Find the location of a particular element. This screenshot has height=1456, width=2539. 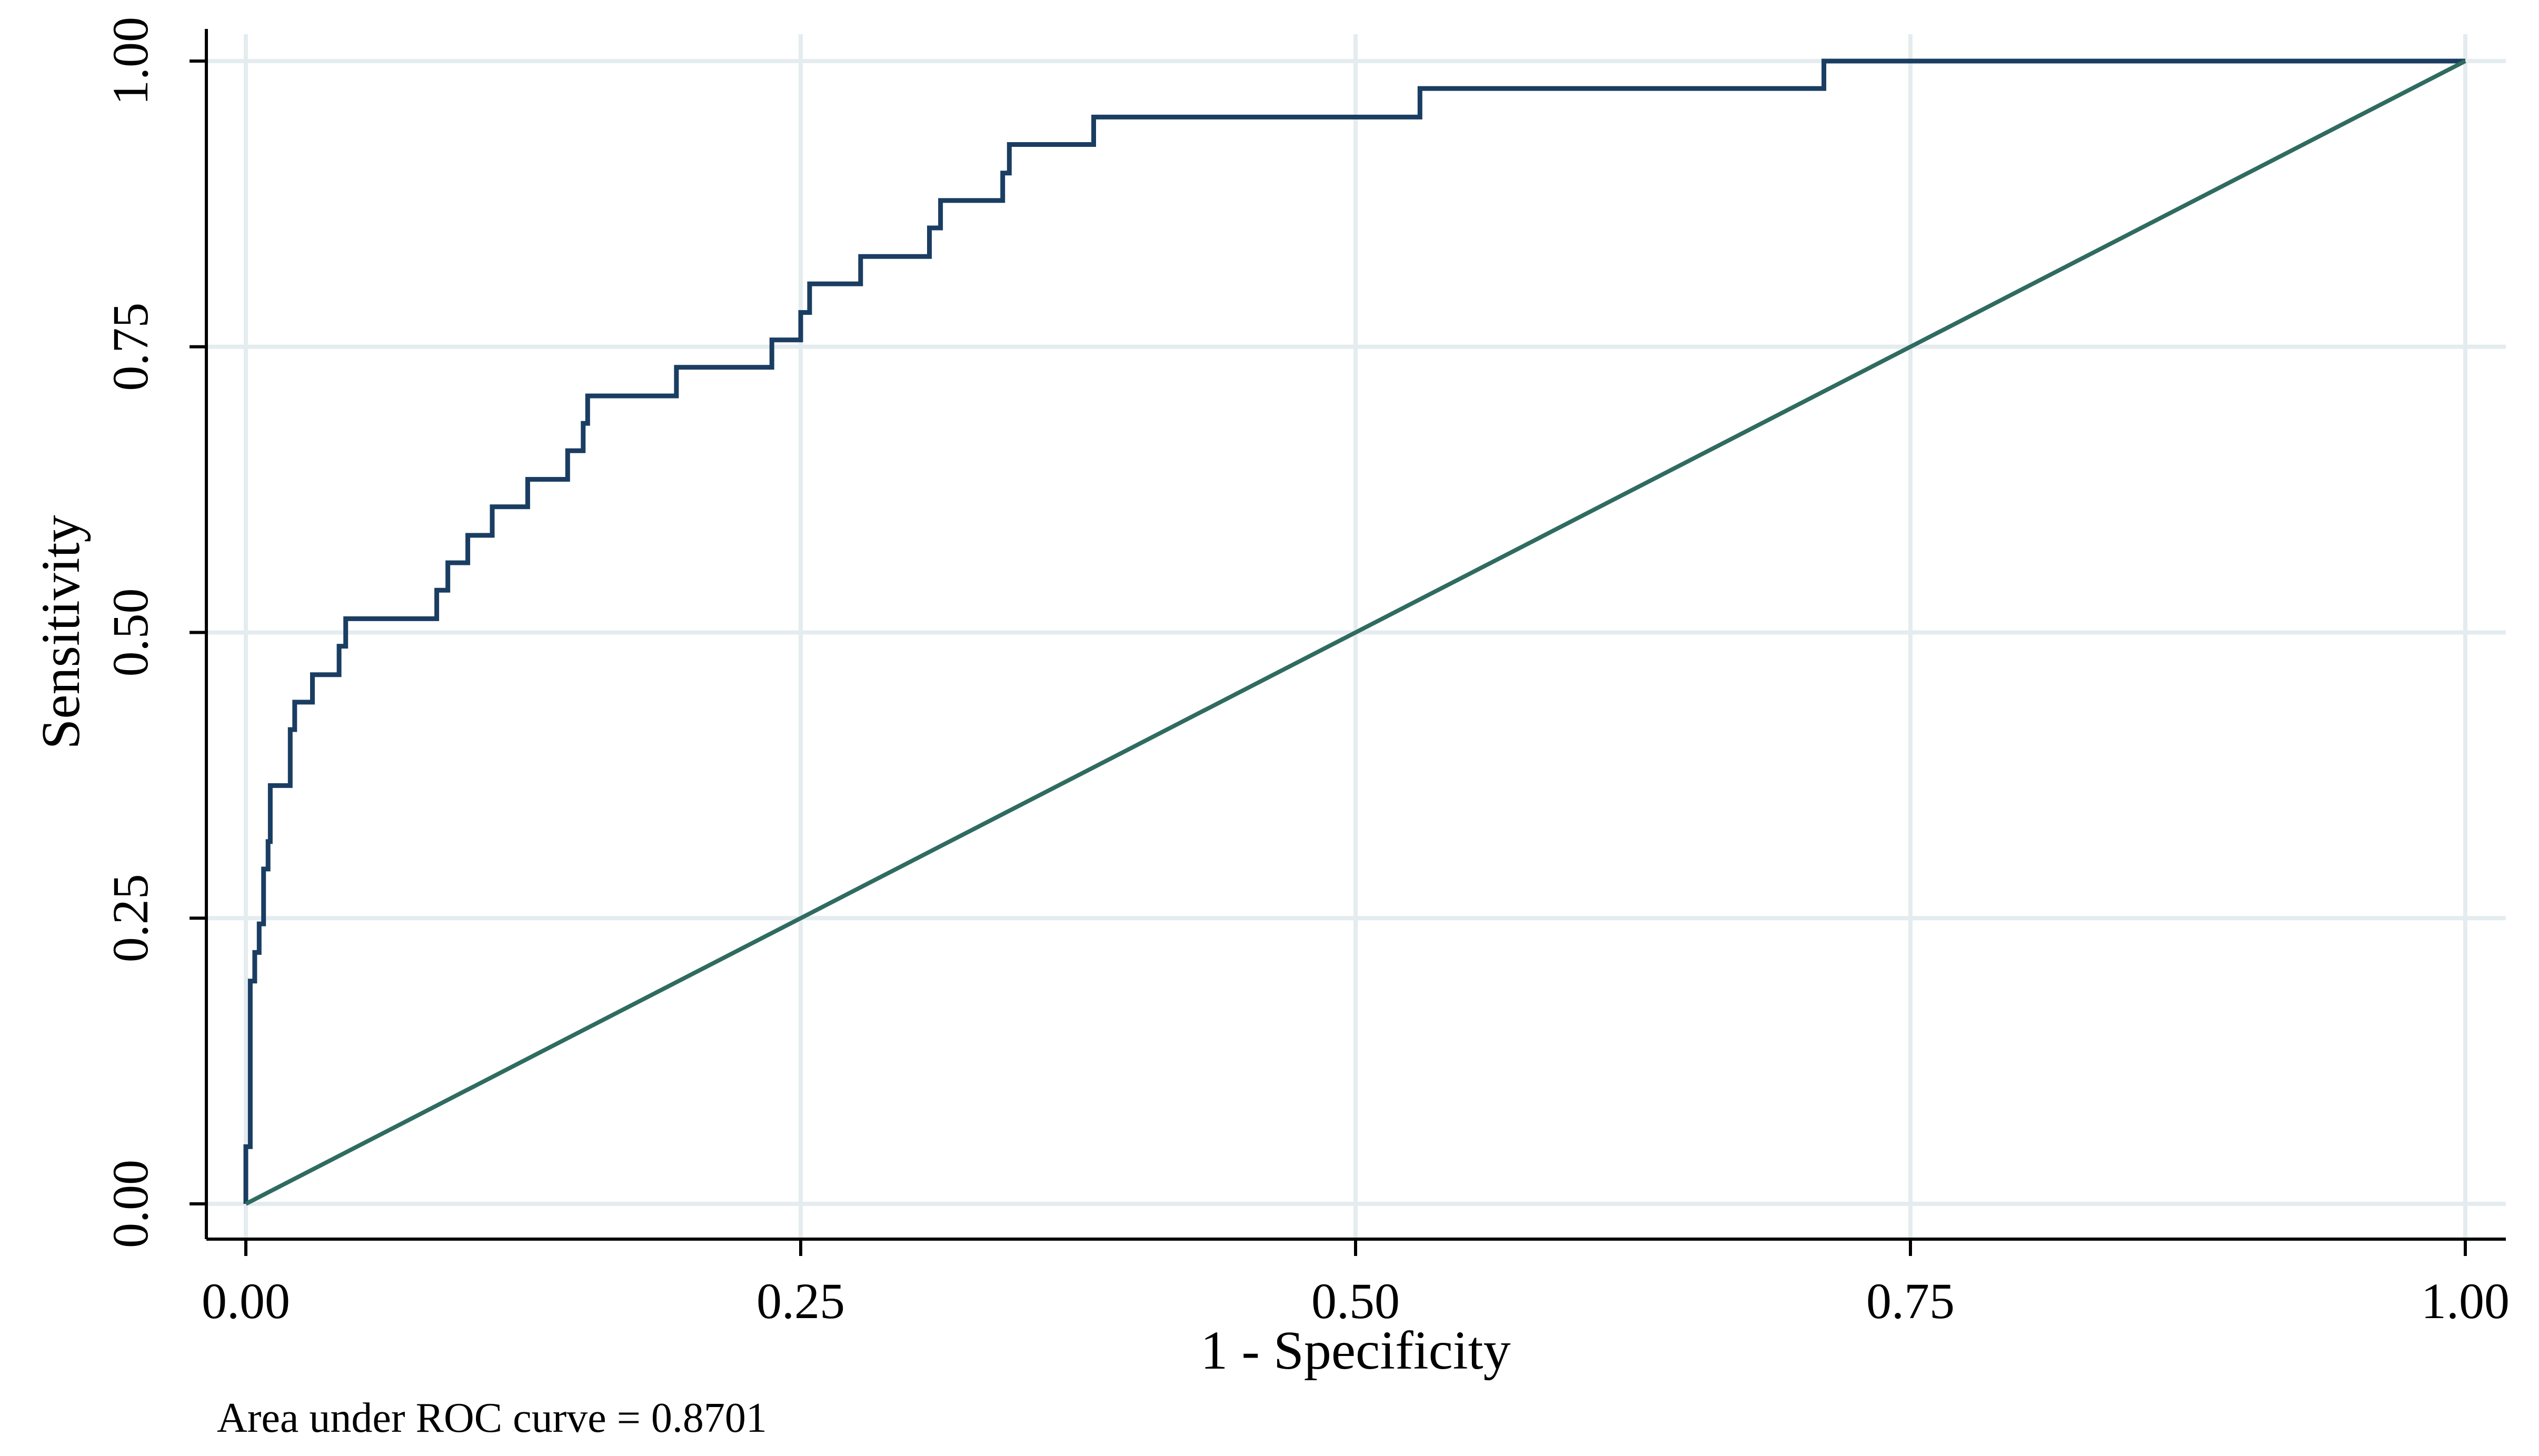

x-tick-label: 1.00 is located at coordinates (2465, 1301).